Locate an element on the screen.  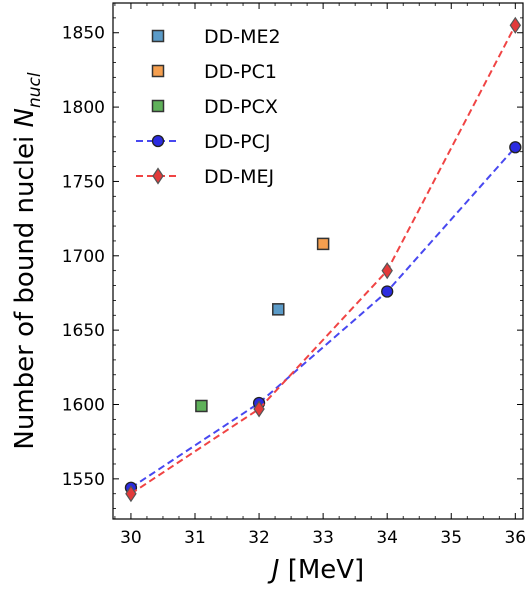
legend-label: DD-PCJ is located at coordinates (237, 142).